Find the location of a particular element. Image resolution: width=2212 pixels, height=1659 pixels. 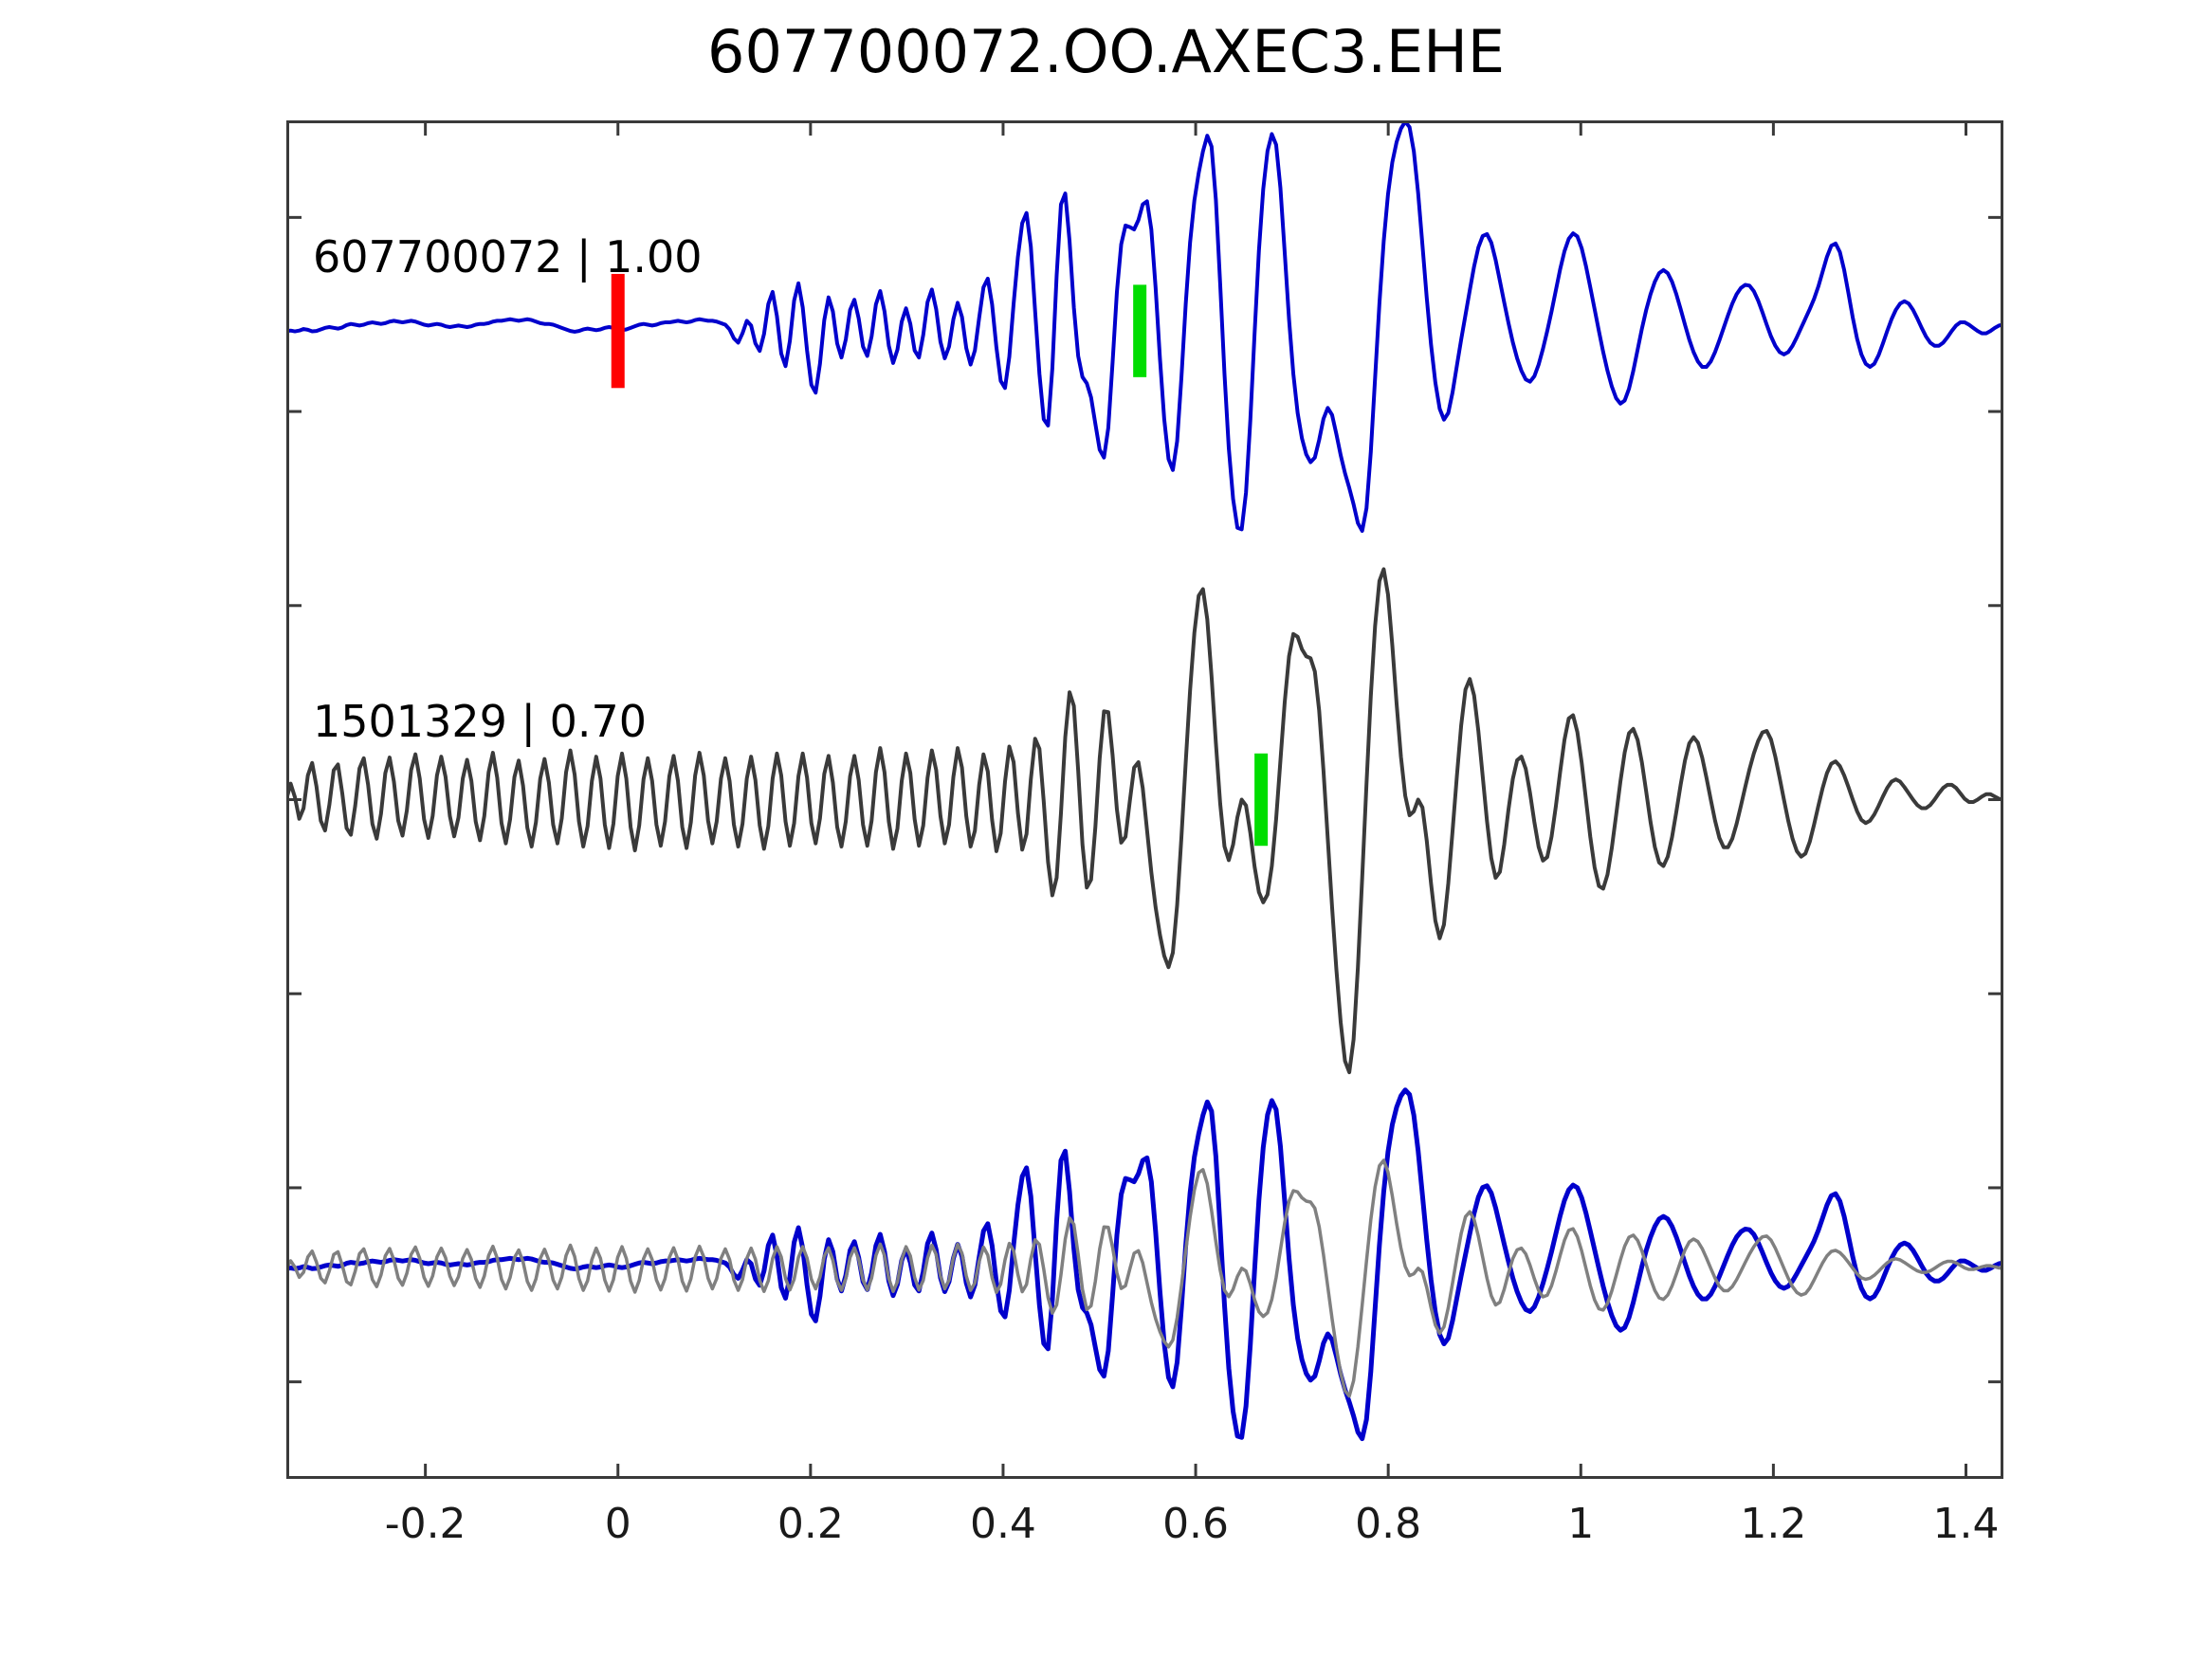

detection-trace-phase-pick-marker is located at coordinates (1261, 800).